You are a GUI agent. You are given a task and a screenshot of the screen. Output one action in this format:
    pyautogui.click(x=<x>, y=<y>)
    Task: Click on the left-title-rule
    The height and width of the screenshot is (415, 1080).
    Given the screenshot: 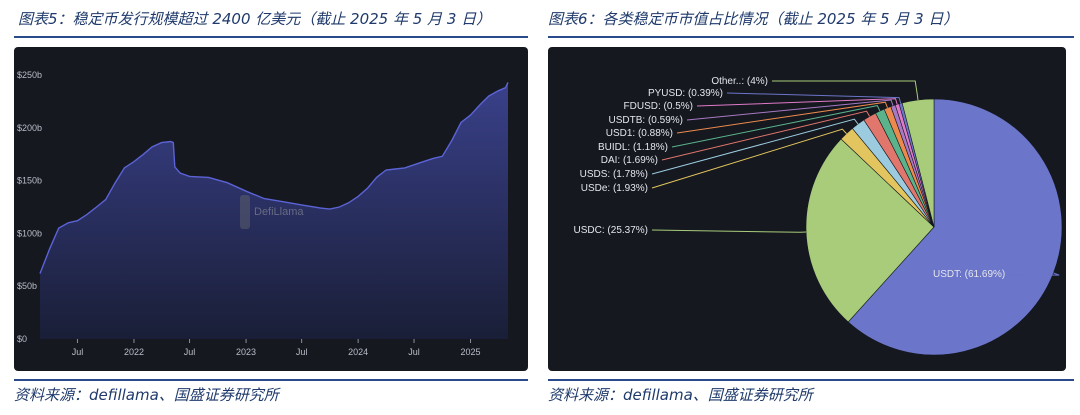 What is the action you would take?
    pyautogui.click(x=271, y=37)
    